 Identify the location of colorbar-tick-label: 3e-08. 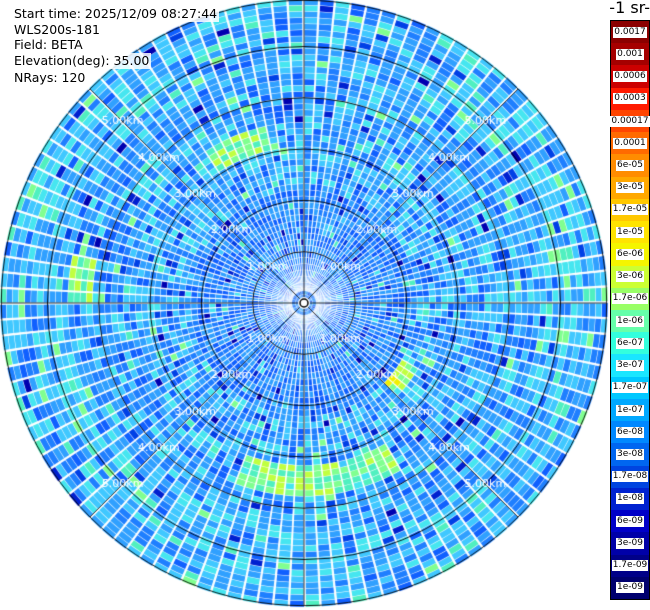
(630, 454).